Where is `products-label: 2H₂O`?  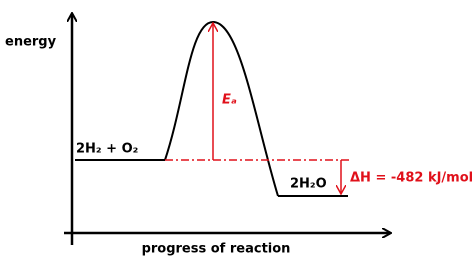 products-label: 2H₂O is located at coordinates (308, 184).